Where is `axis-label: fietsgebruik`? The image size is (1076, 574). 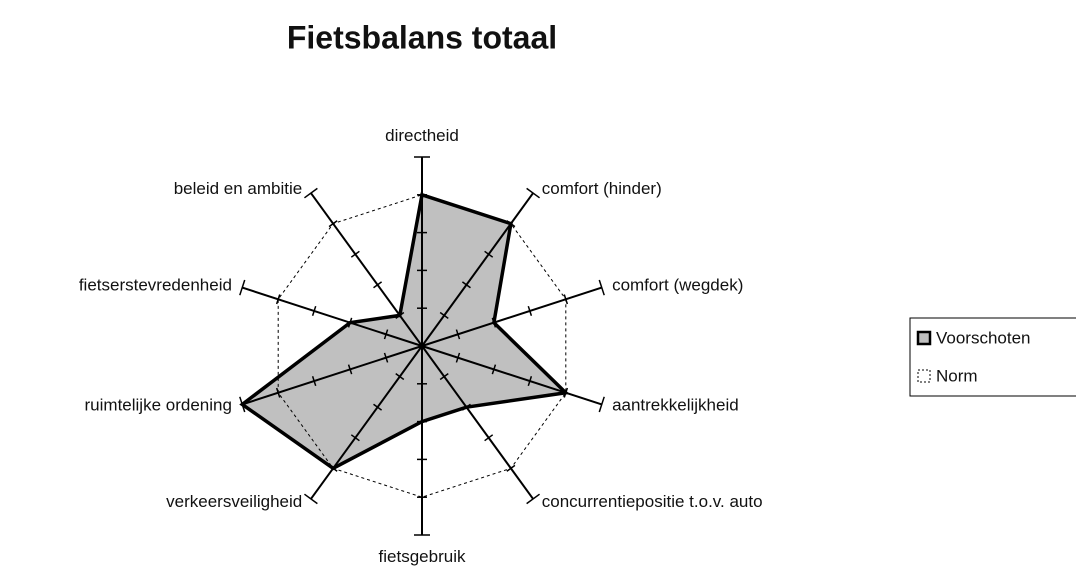
axis-label: fietsgebruik is located at coordinates (422, 556).